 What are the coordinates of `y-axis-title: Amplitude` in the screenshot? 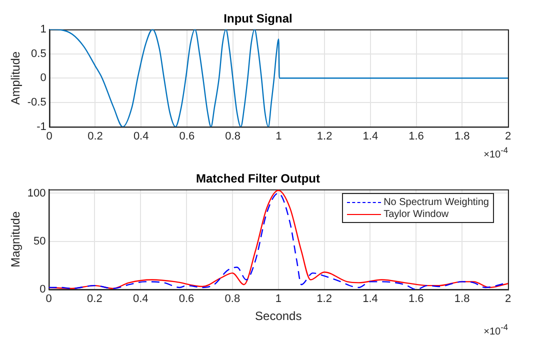 It's located at (15, 78).